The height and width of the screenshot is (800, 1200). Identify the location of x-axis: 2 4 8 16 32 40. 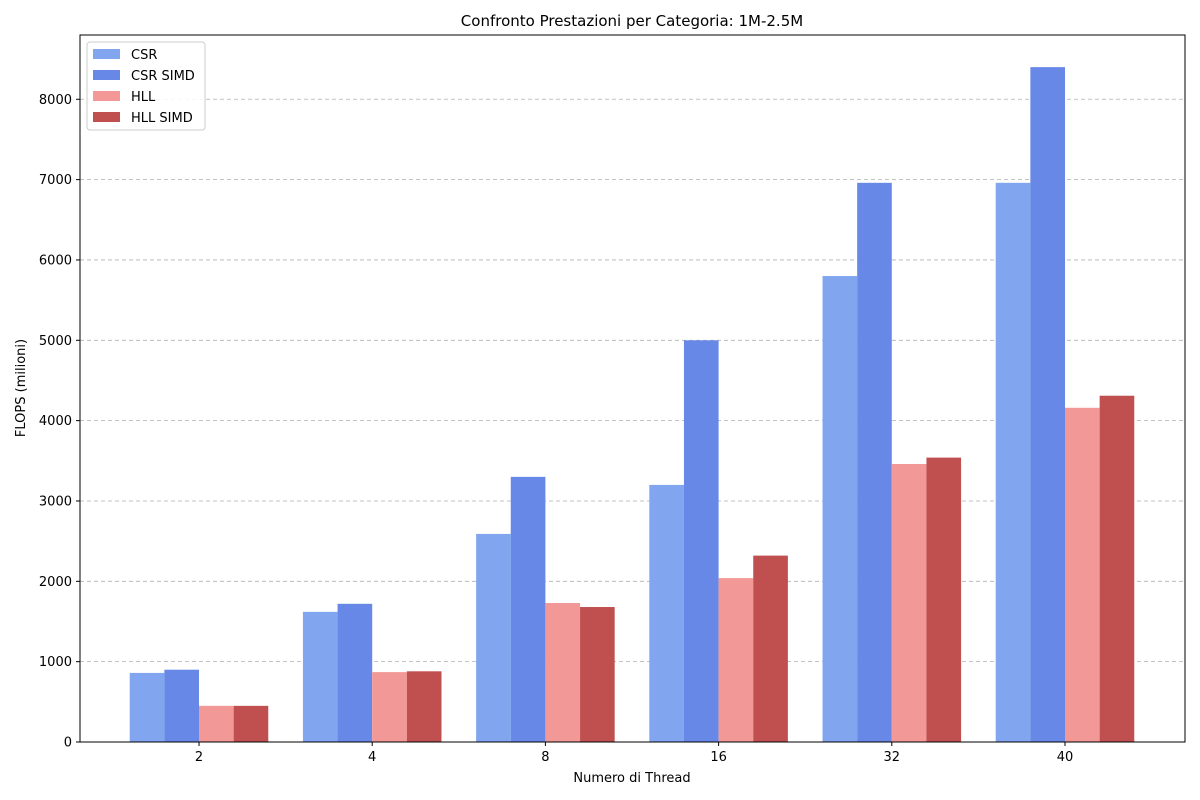
(634, 753).